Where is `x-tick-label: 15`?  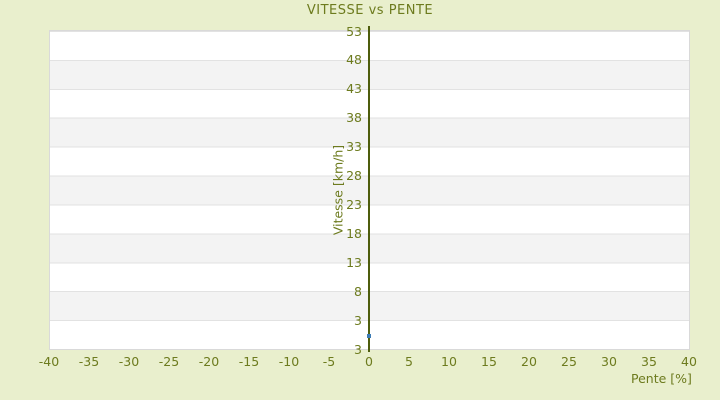 x-tick-label: 15 is located at coordinates (489, 361).